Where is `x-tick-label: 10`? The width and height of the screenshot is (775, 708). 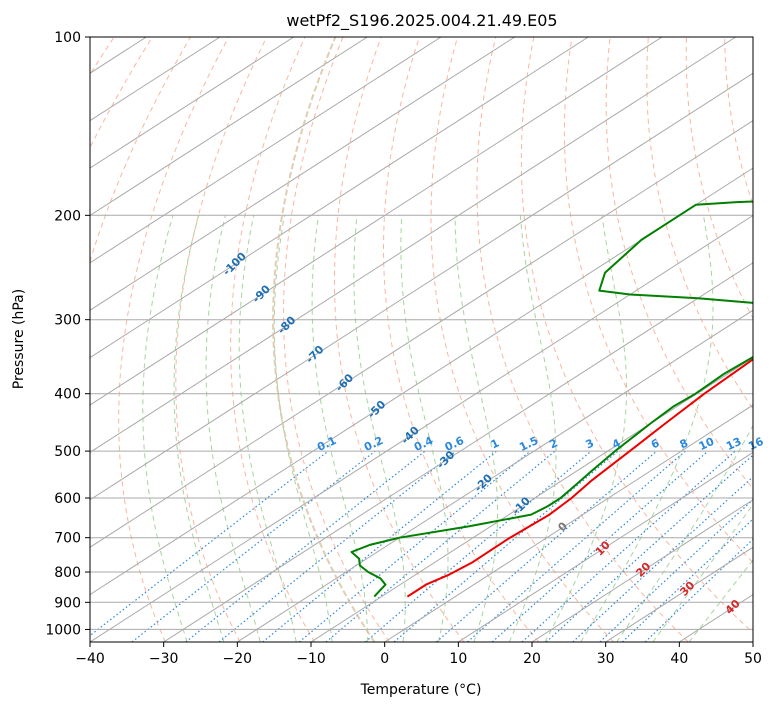 x-tick-label: 10 is located at coordinates (458, 659).